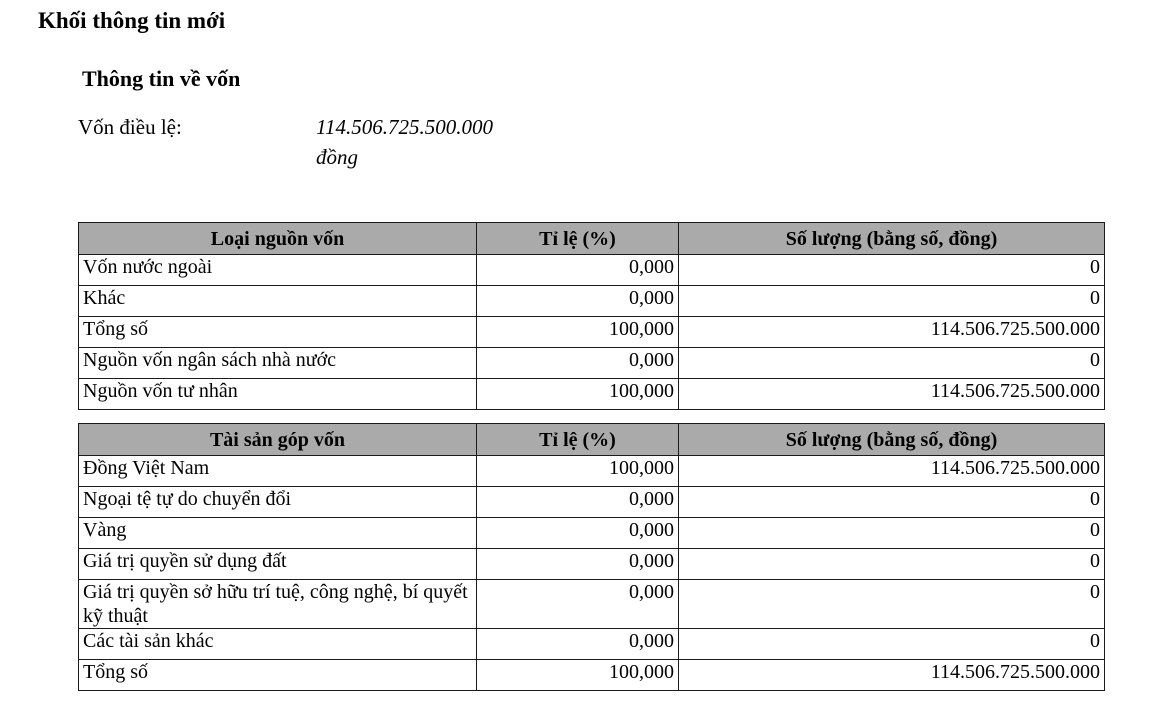 The width and height of the screenshot is (1168, 717). I want to click on table-row: Đồng Việt Nam 100,000 114.506.725.500.000, so click(591, 471).